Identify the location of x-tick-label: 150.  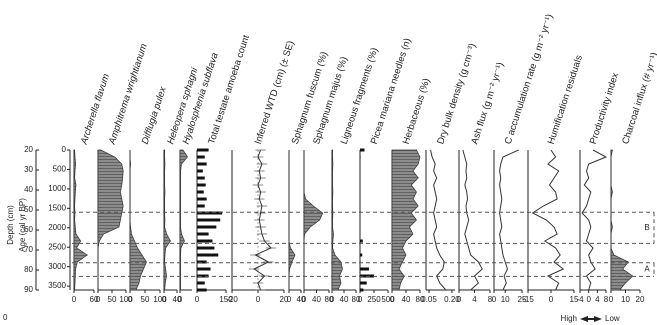
(226, 299).